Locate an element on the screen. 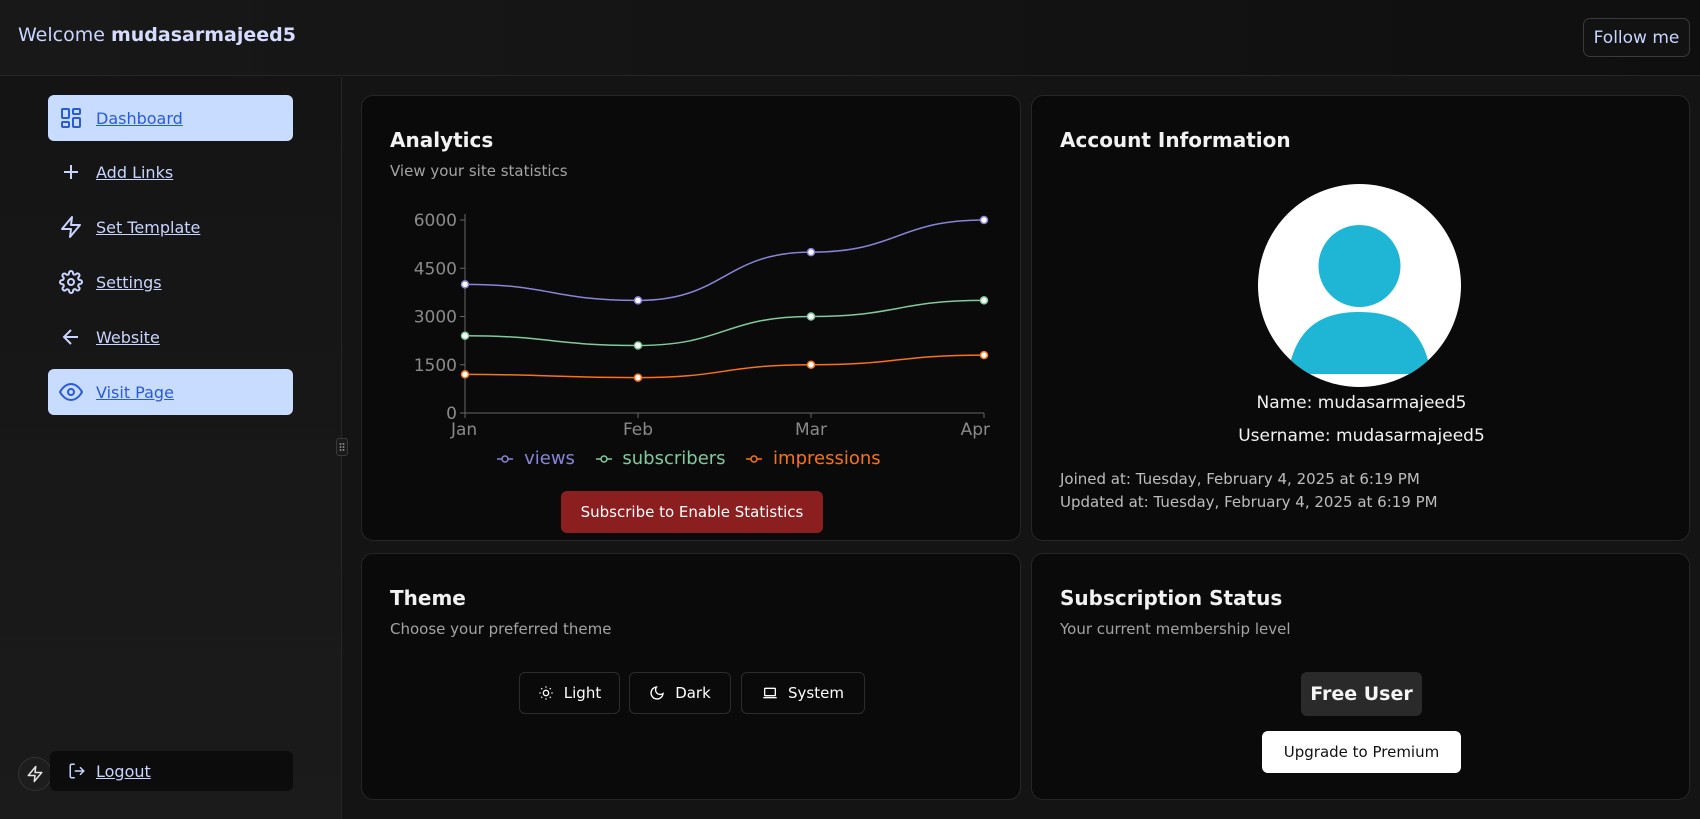 The image size is (1700, 819). sidebar-item-add-links: Add Links is located at coordinates (170, 172).